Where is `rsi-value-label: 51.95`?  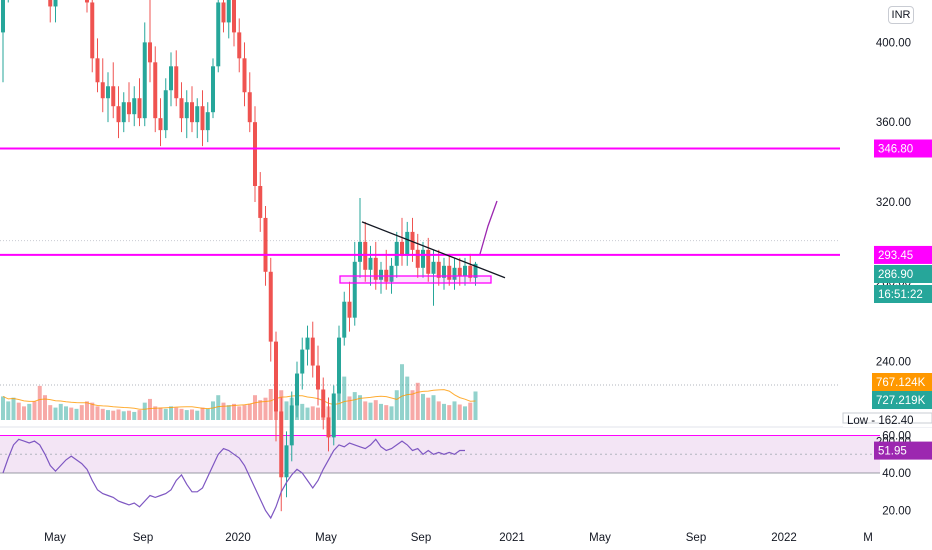 rsi-value-label: 51.95 is located at coordinates (903, 450).